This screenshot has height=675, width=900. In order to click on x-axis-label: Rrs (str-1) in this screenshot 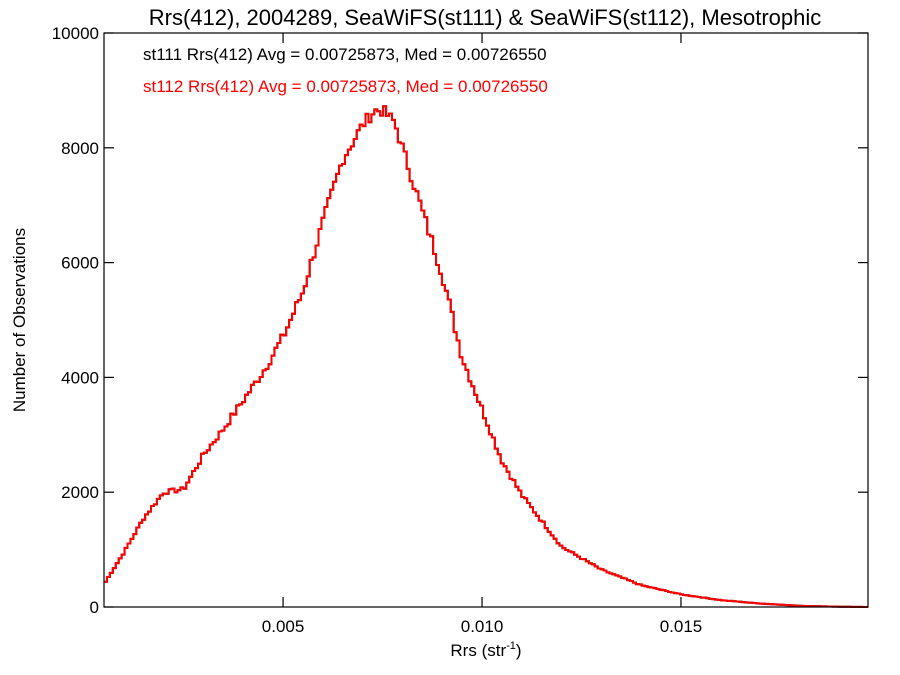, I will do `click(485, 650)`.